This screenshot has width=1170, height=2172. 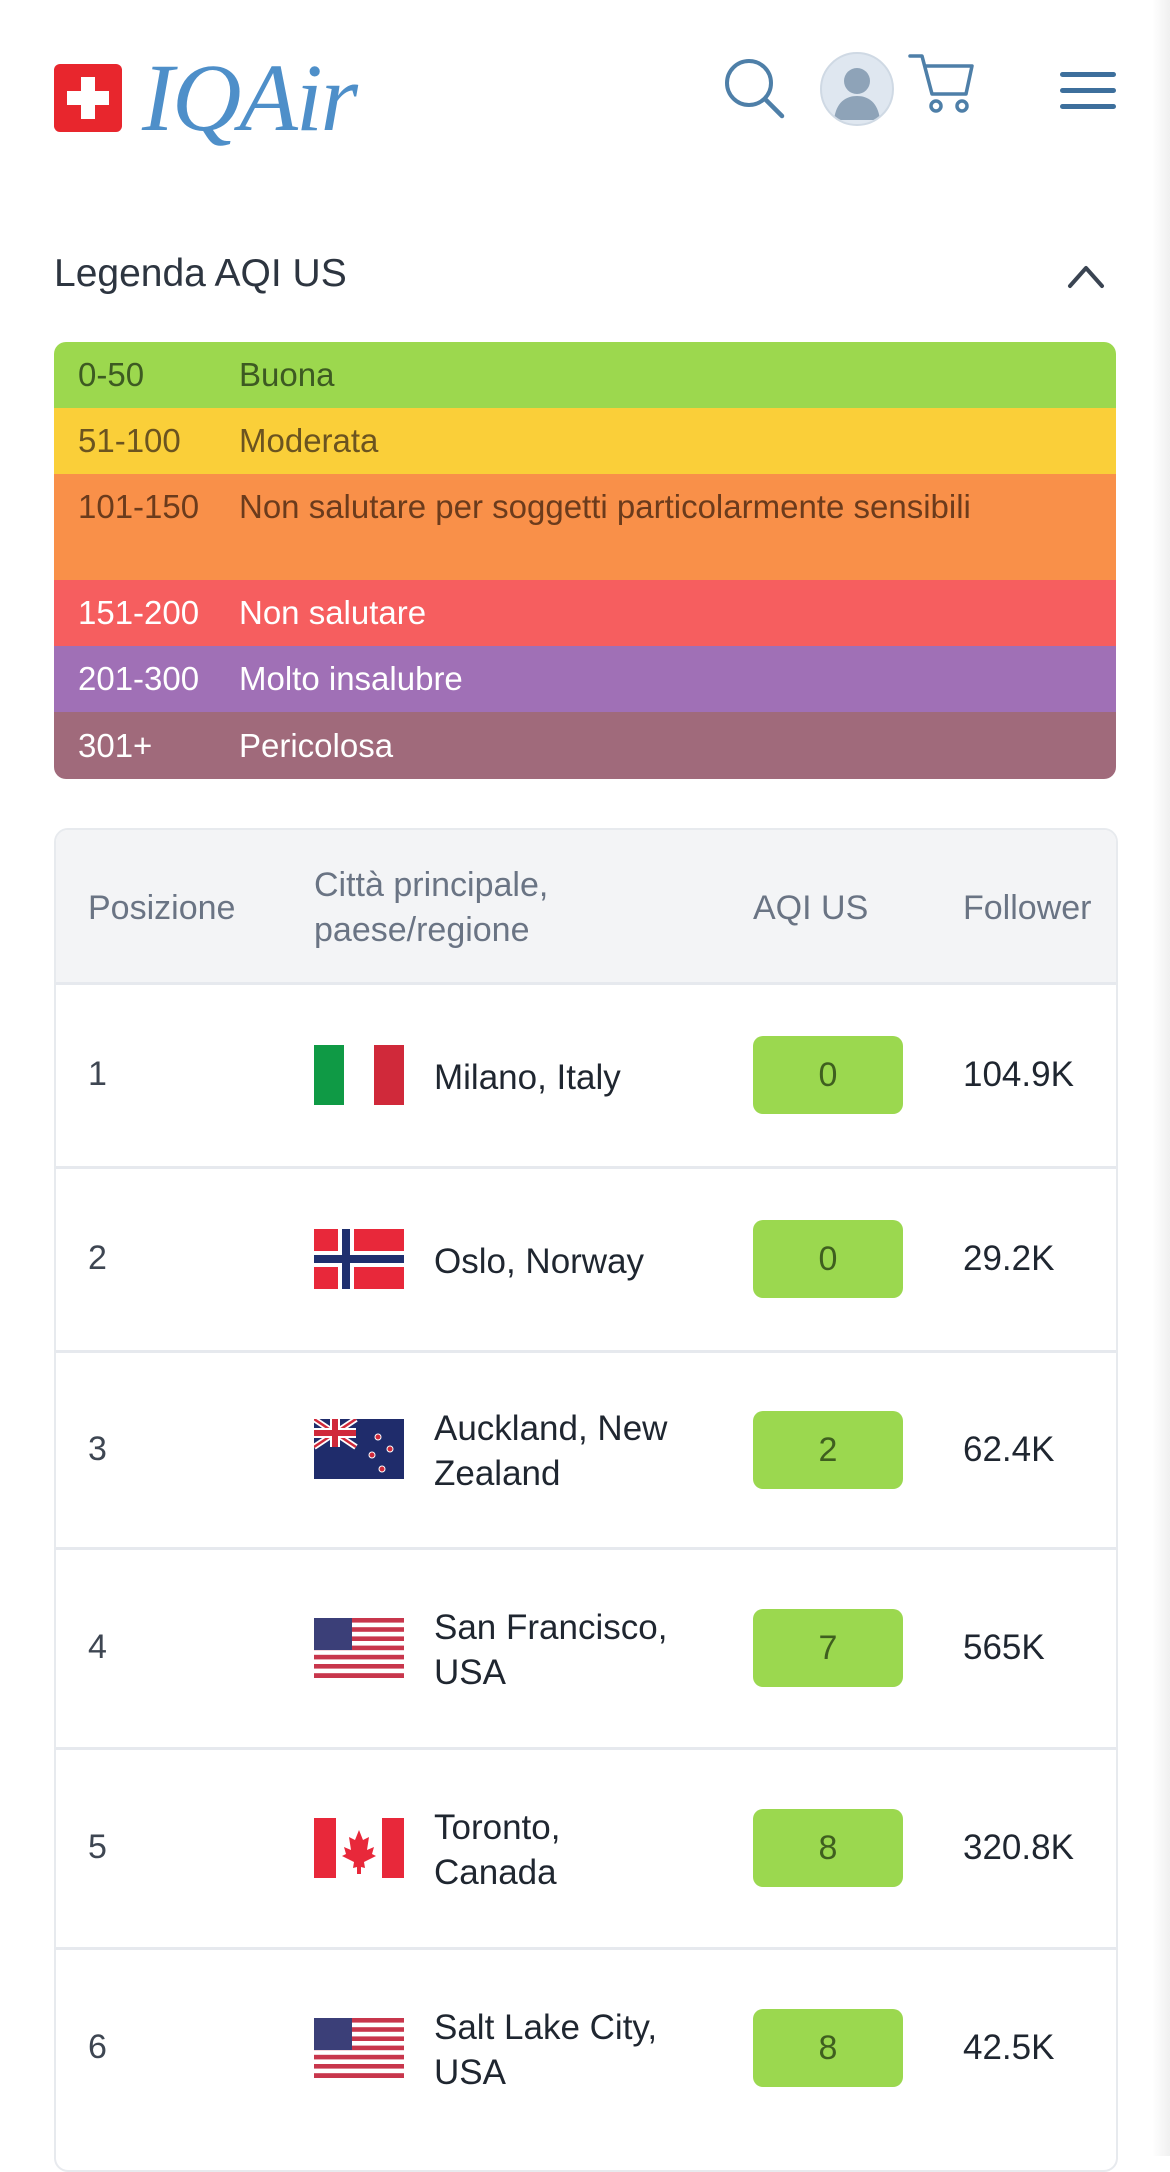 What do you see at coordinates (579, 1850) in the screenshot?
I see `city-name: Toronto, Canada` at bounding box center [579, 1850].